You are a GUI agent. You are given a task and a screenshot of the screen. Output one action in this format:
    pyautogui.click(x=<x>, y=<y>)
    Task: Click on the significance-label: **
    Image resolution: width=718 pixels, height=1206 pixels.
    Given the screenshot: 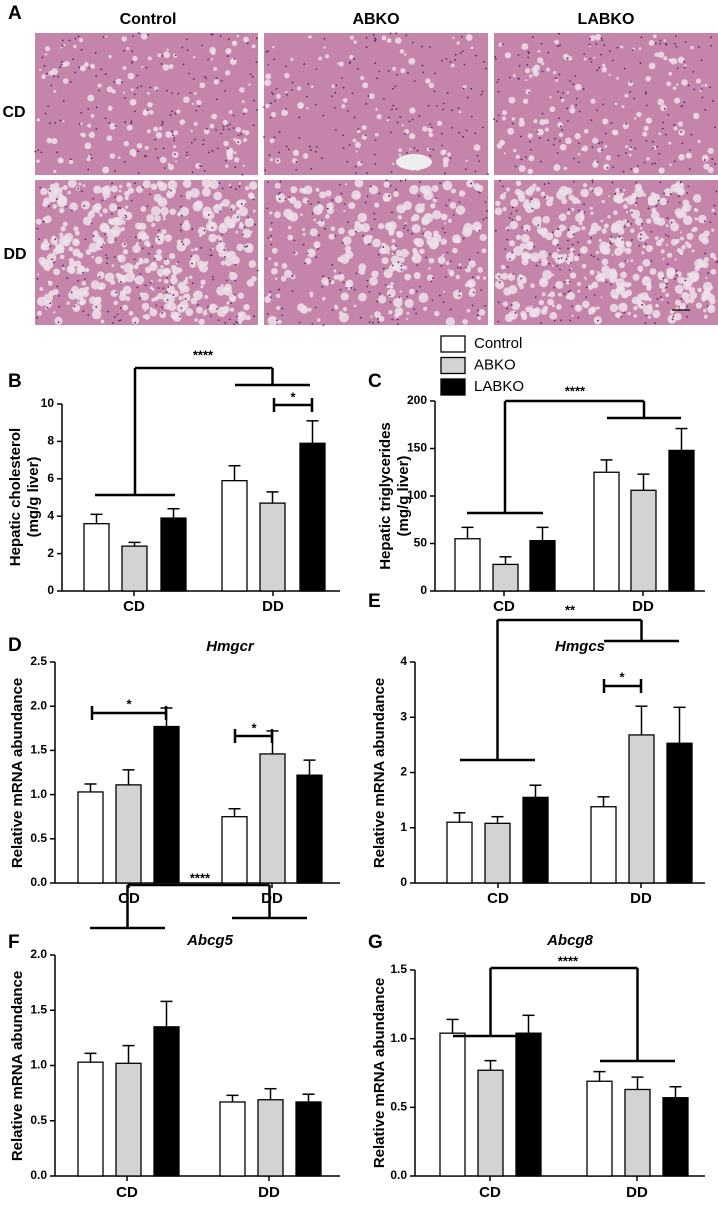 What is the action you would take?
    pyautogui.click(x=570, y=609)
    